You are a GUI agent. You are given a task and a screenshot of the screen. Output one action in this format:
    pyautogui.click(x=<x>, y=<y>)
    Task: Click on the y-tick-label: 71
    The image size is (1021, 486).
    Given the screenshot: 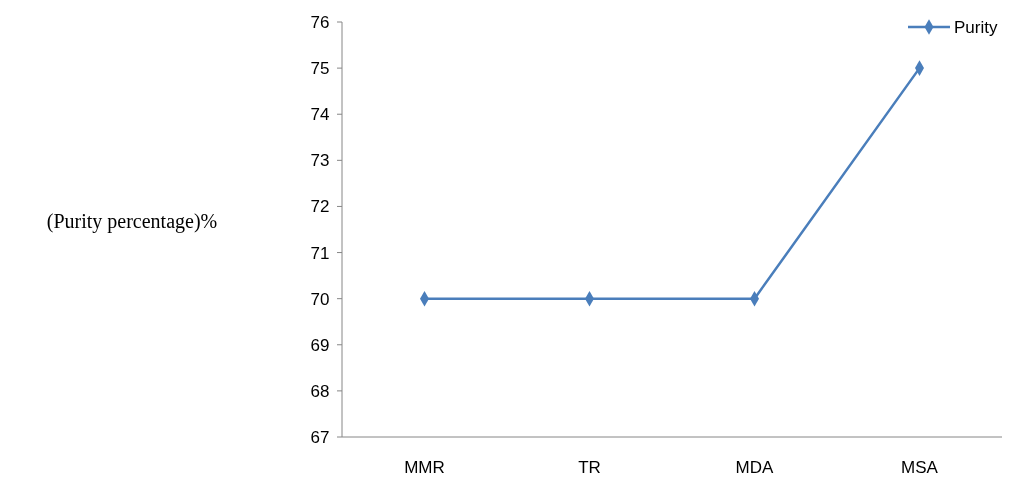 What is the action you would take?
    pyautogui.click(x=320, y=253)
    